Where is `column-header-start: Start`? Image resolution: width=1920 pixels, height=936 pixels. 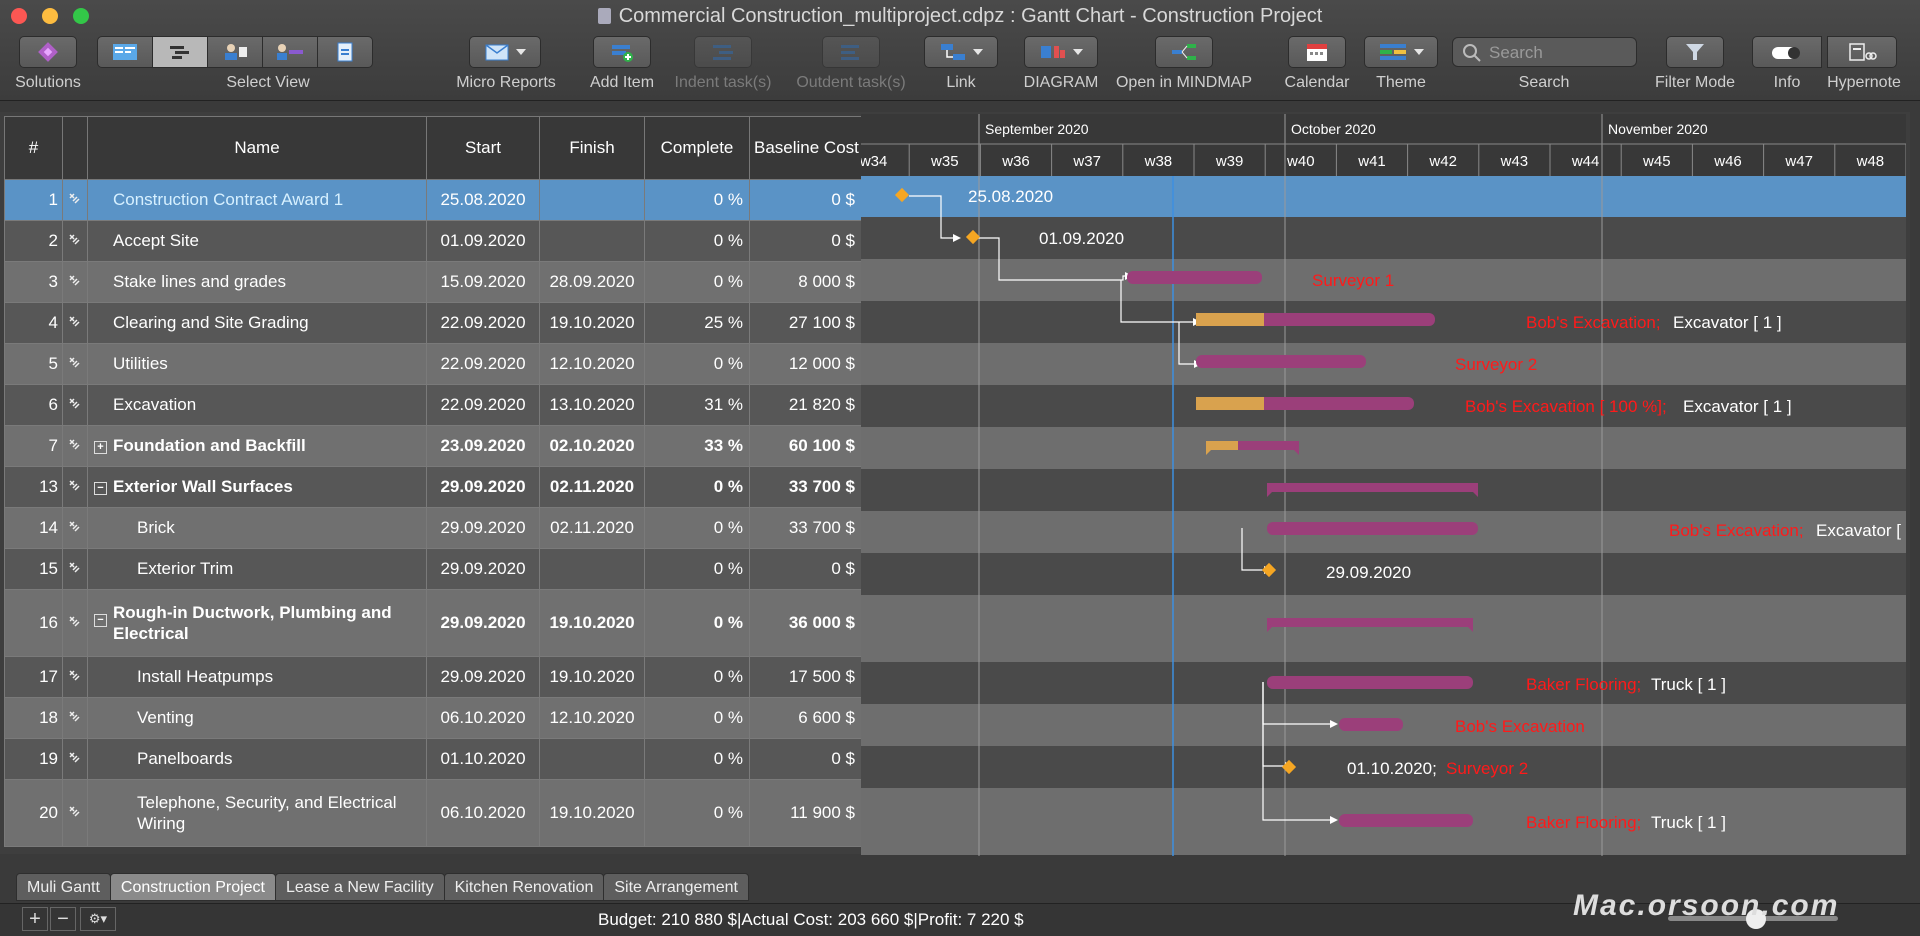 column-header-start: Start is located at coordinates (483, 148).